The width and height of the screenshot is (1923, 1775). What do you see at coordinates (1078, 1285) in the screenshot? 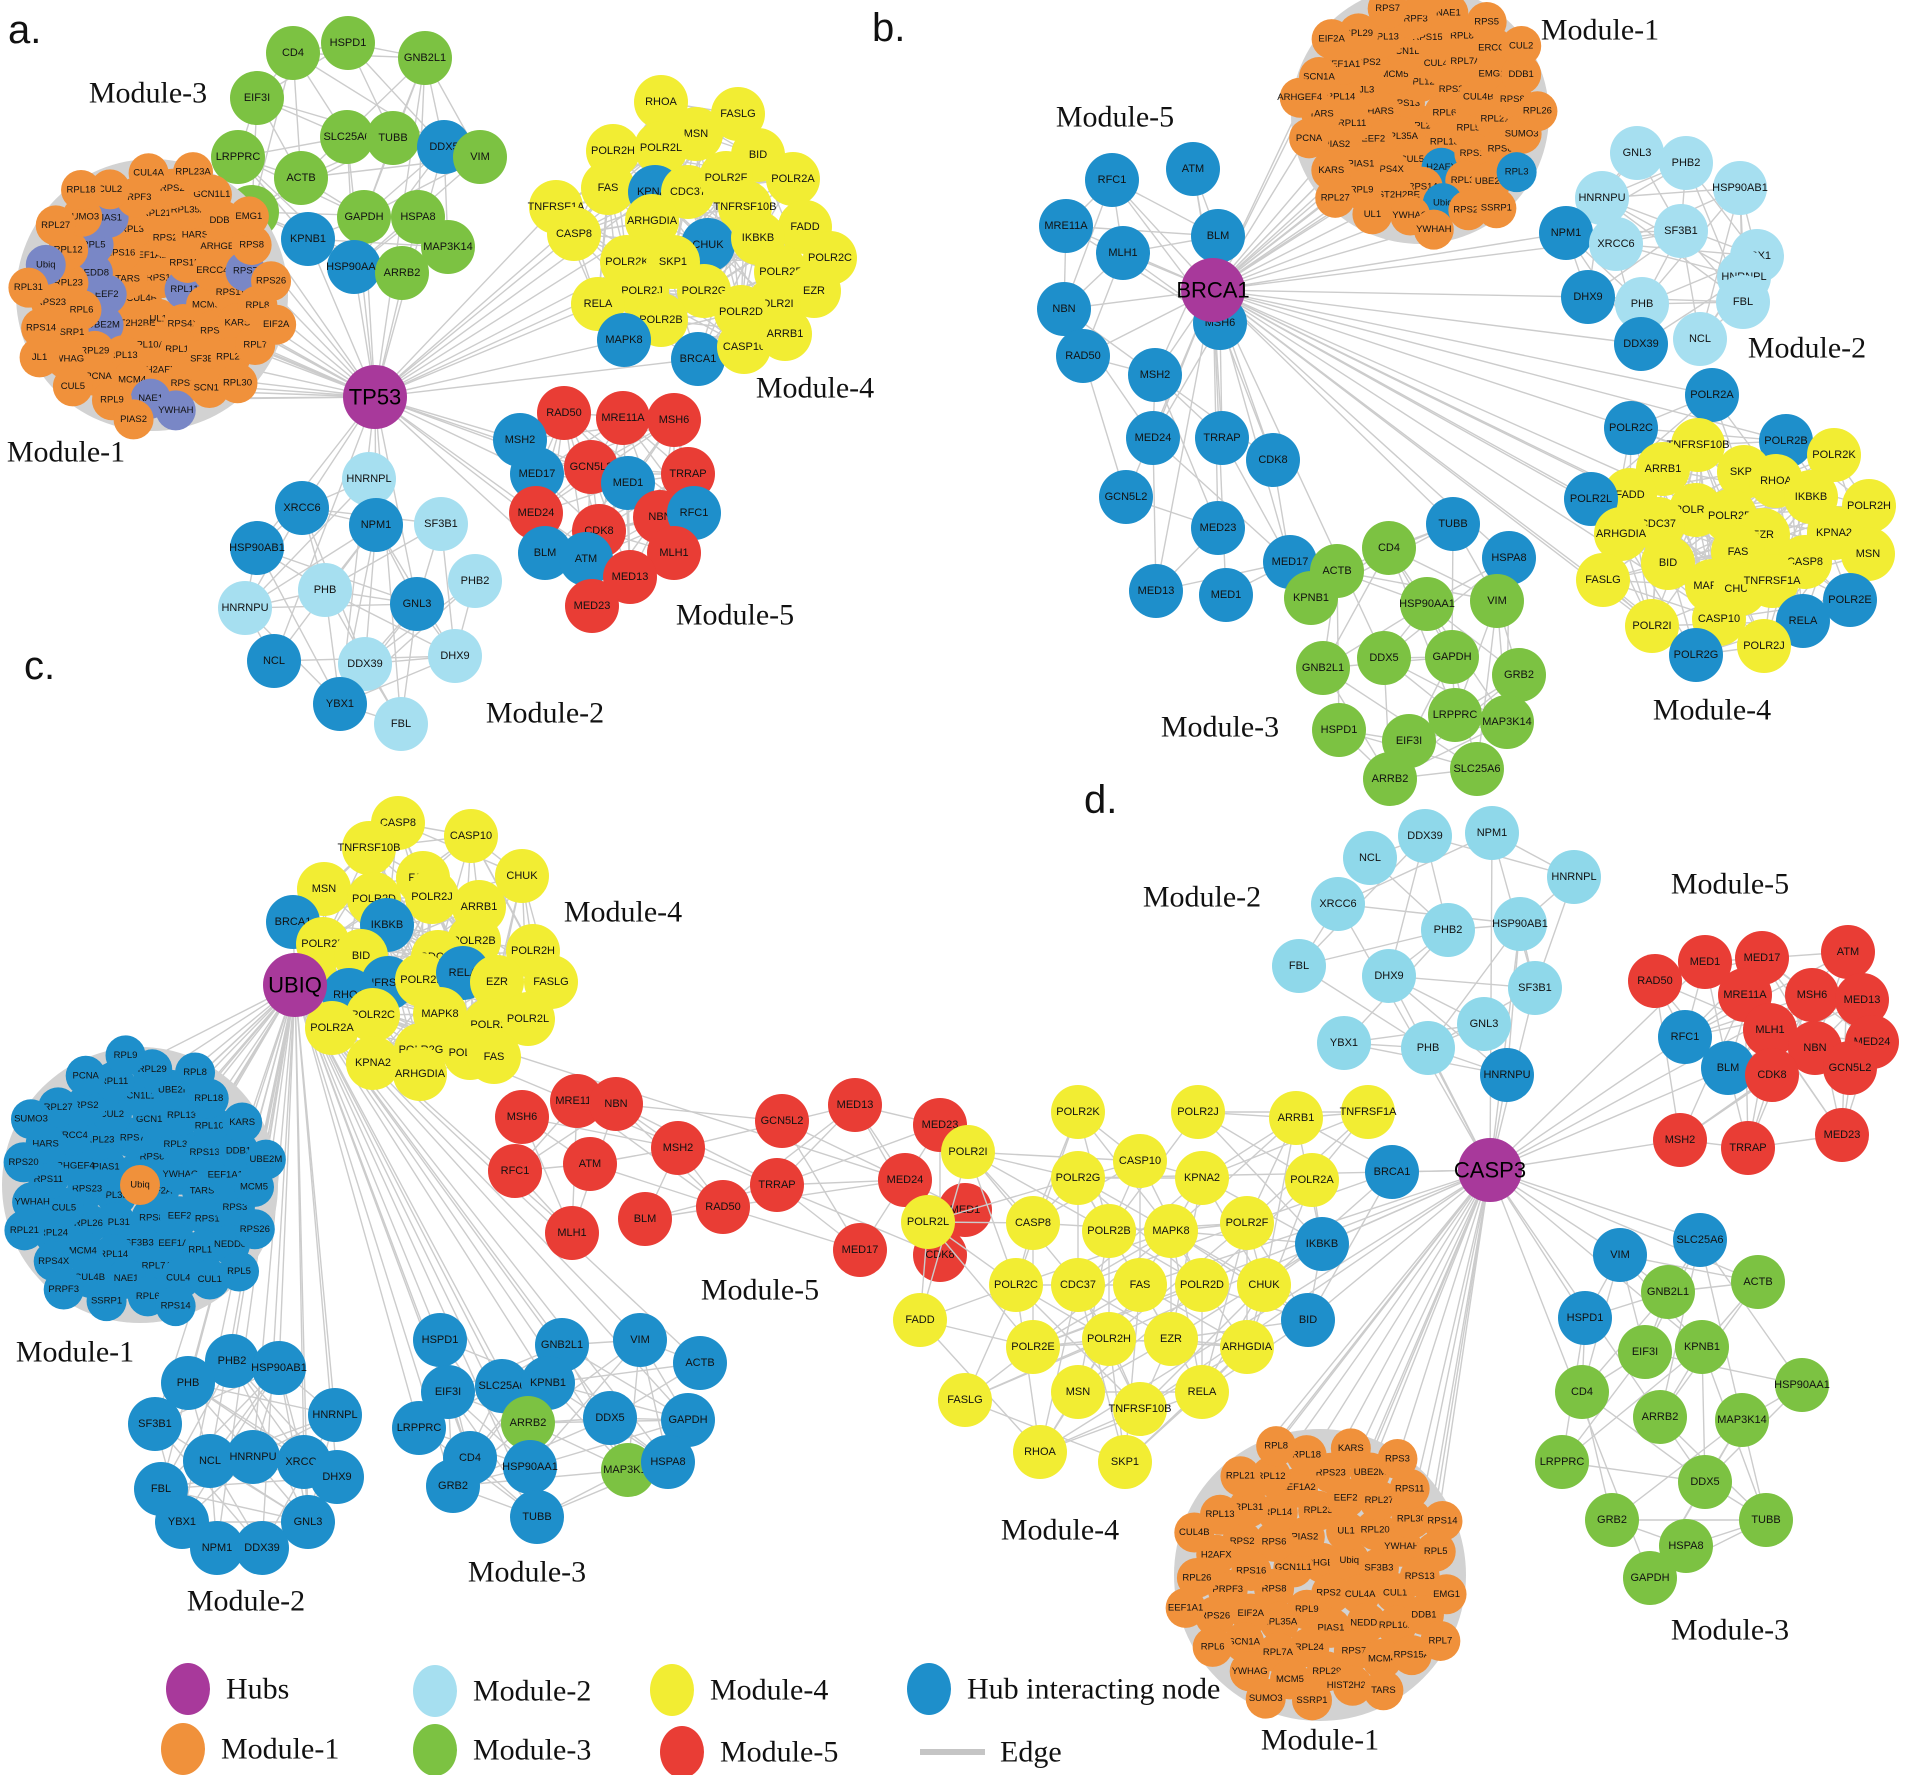
I see `node-label: CDC37` at bounding box center [1078, 1285].